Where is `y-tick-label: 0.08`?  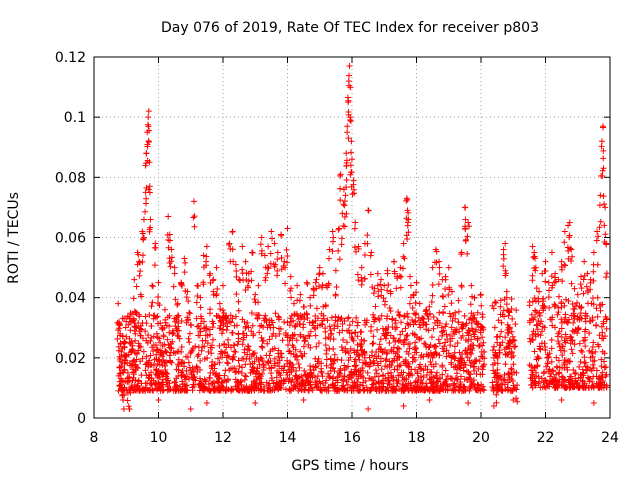
y-tick-label: 0.08 is located at coordinates (70, 178).